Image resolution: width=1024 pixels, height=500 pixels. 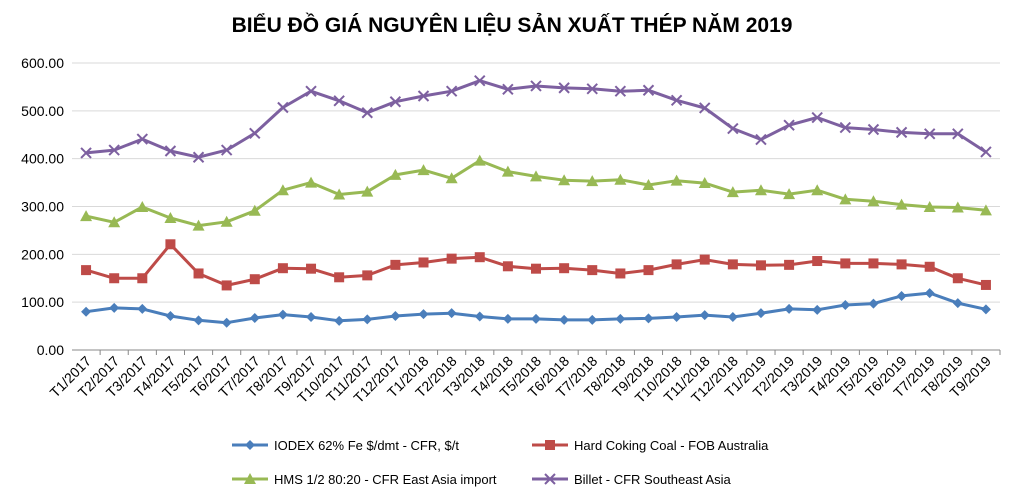 What do you see at coordinates (650, 445) in the screenshot?
I see `legend-entry: Hard Coking Coal - FOB Australia` at bounding box center [650, 445].